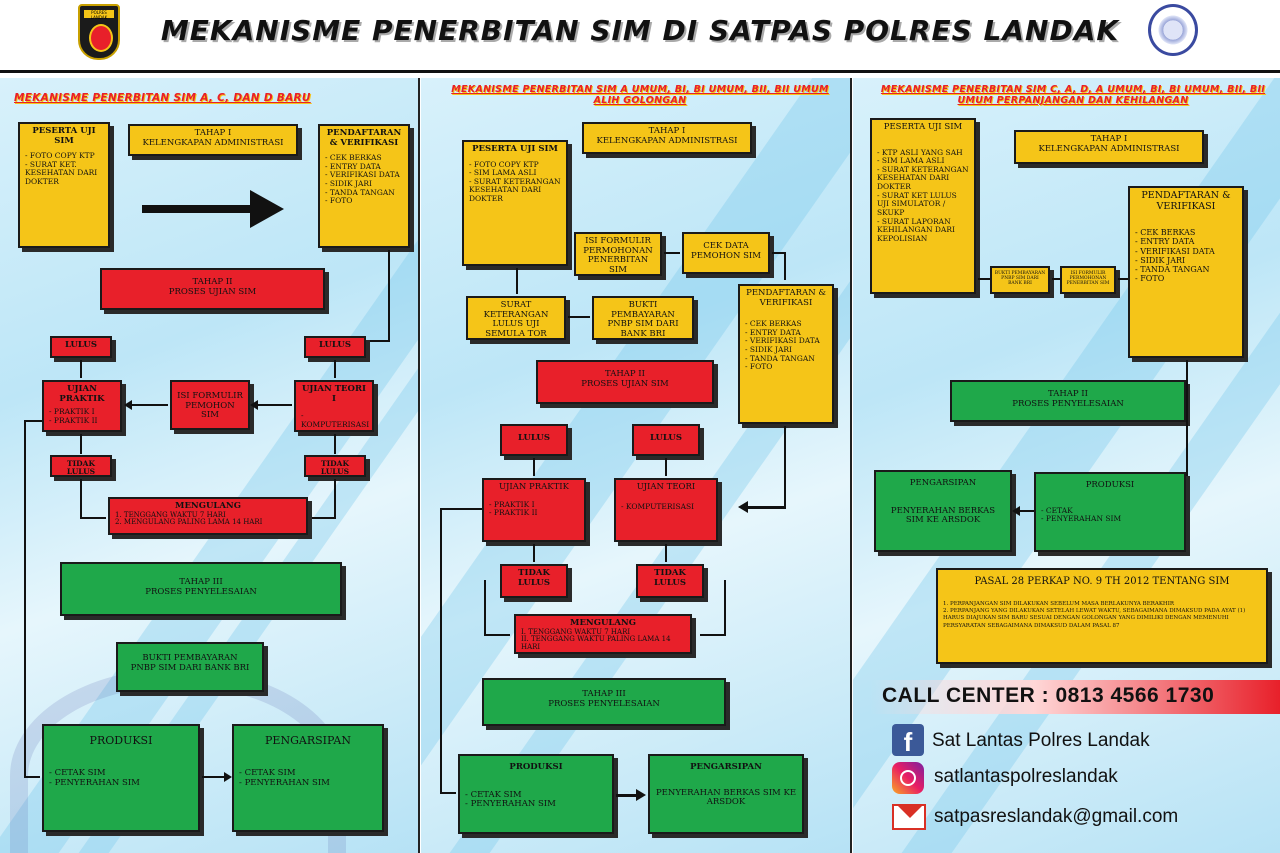  I want to click on p2-praktik-title: UJIAN PRAKTIK, so click(534, 487).